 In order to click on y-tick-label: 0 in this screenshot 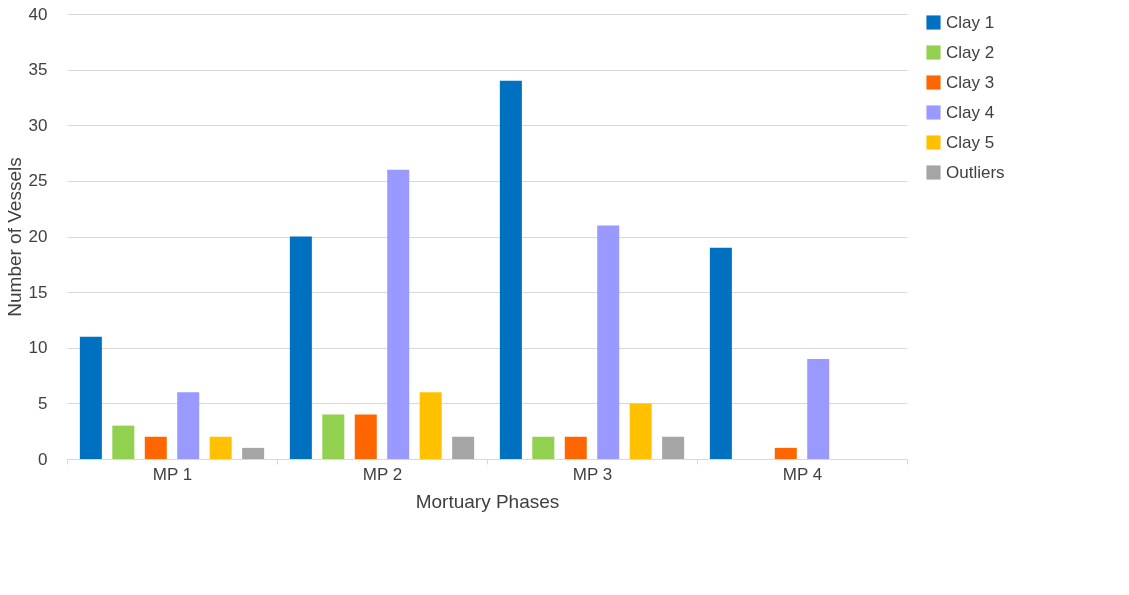, I will do `click(43, 459)`.